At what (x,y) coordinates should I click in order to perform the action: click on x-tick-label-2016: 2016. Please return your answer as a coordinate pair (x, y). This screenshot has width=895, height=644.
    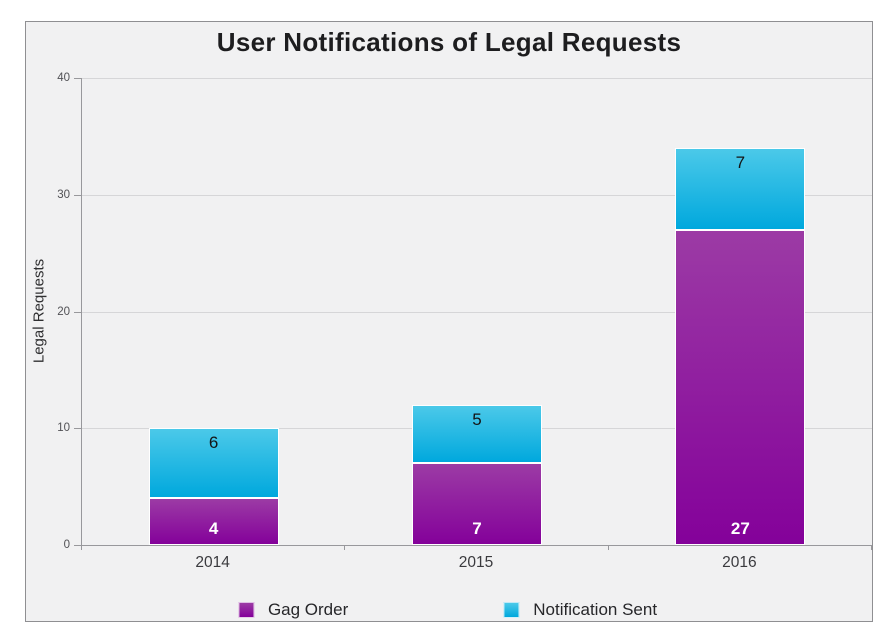
    Looking at the image, I should click on (739, 562).